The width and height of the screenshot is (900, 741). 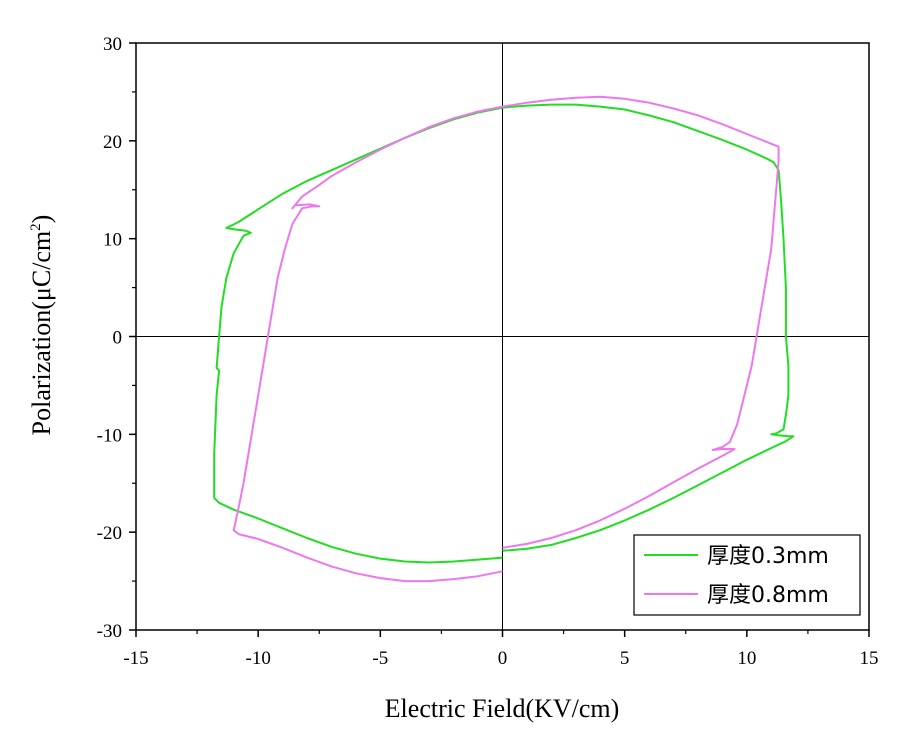 I want to click on y-axis-title: Polarization(μC/cm2), so click(x=41, y=325).